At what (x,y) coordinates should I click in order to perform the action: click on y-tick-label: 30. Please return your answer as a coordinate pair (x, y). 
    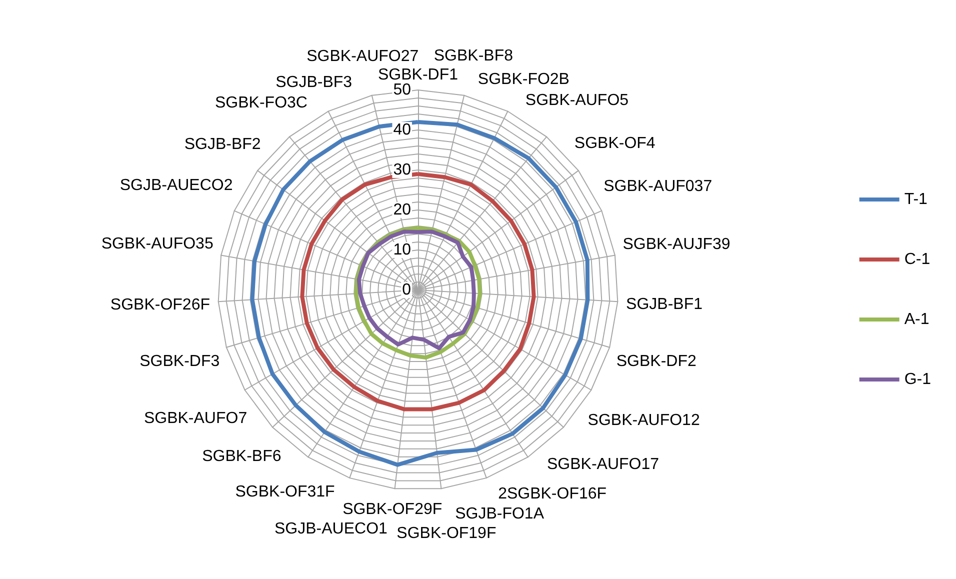
    Looking at the image, I should click on (402, 170).